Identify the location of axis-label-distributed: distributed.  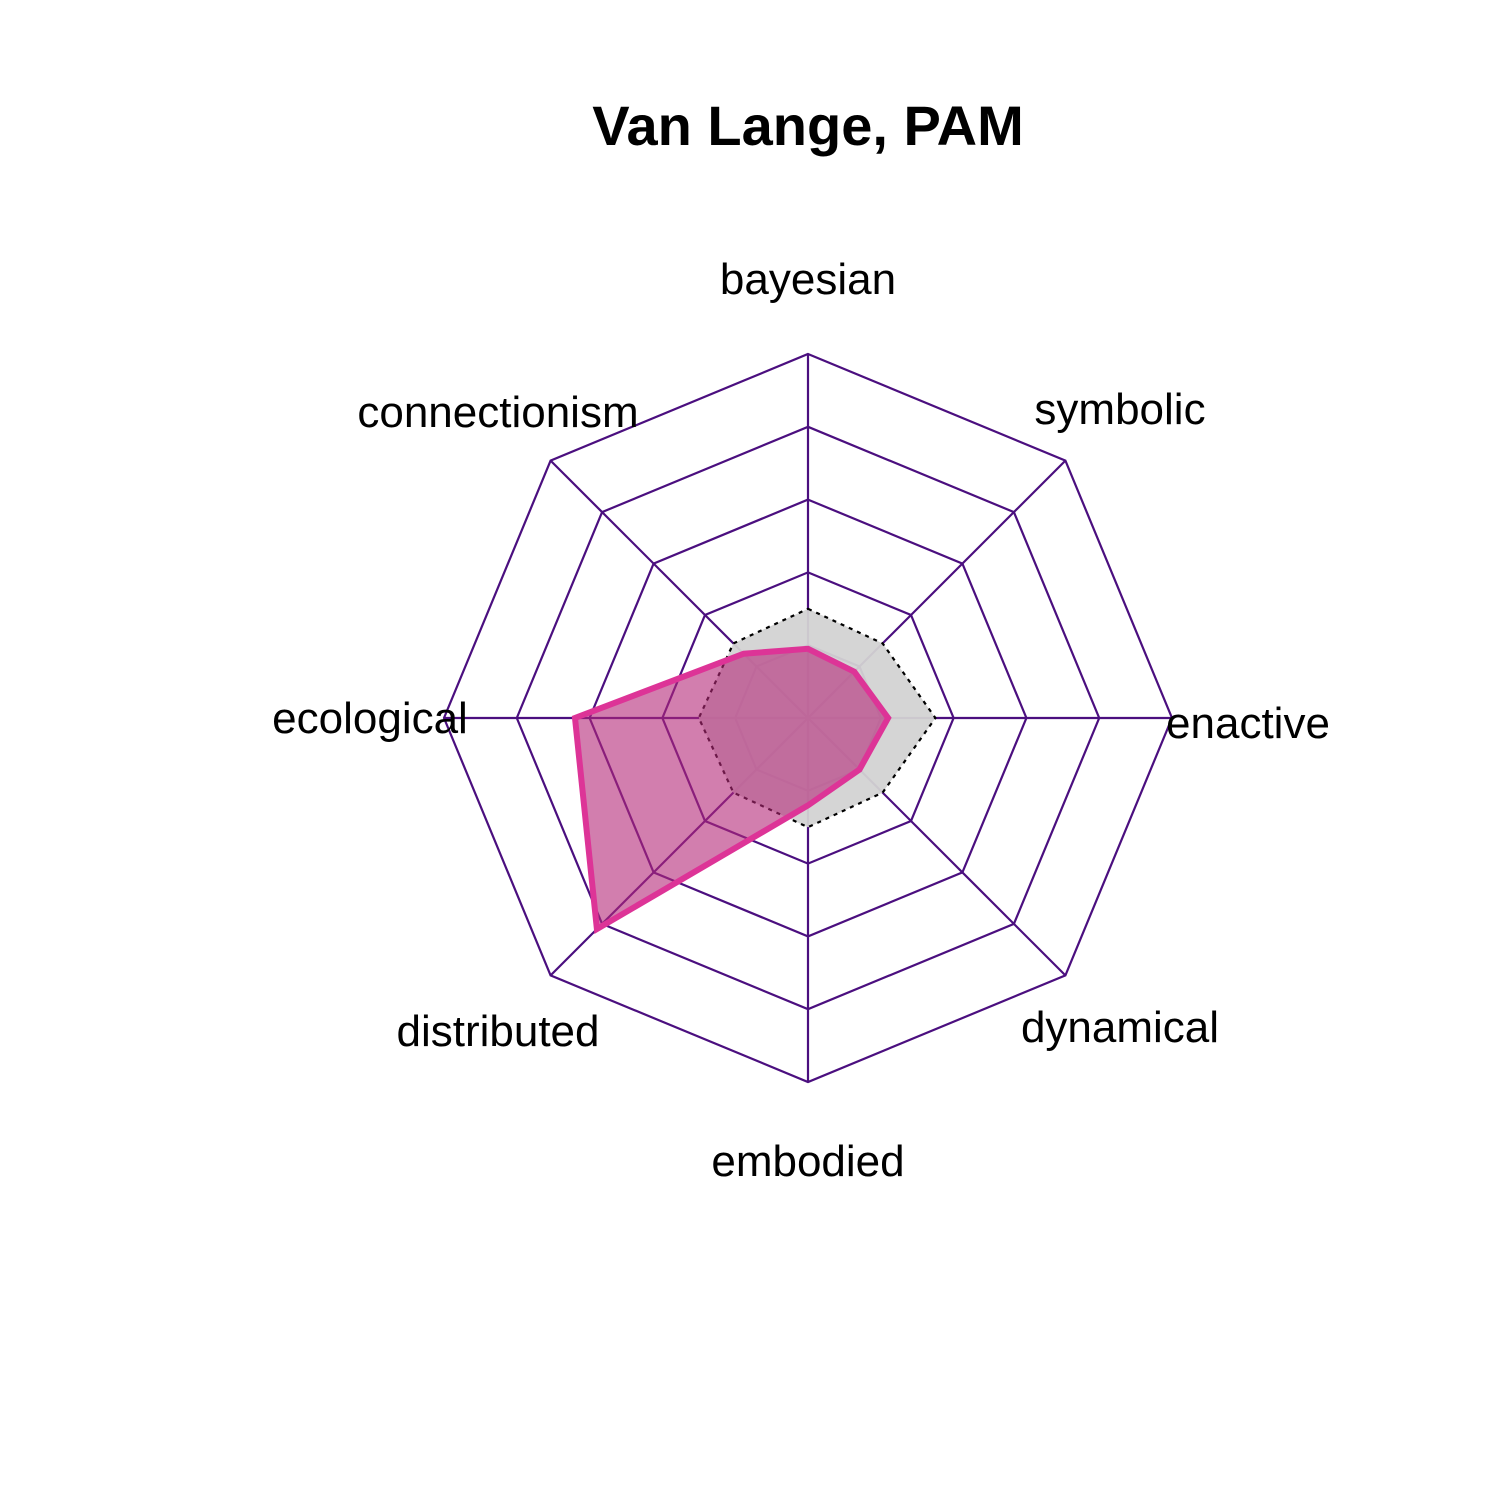
(497, 1031).